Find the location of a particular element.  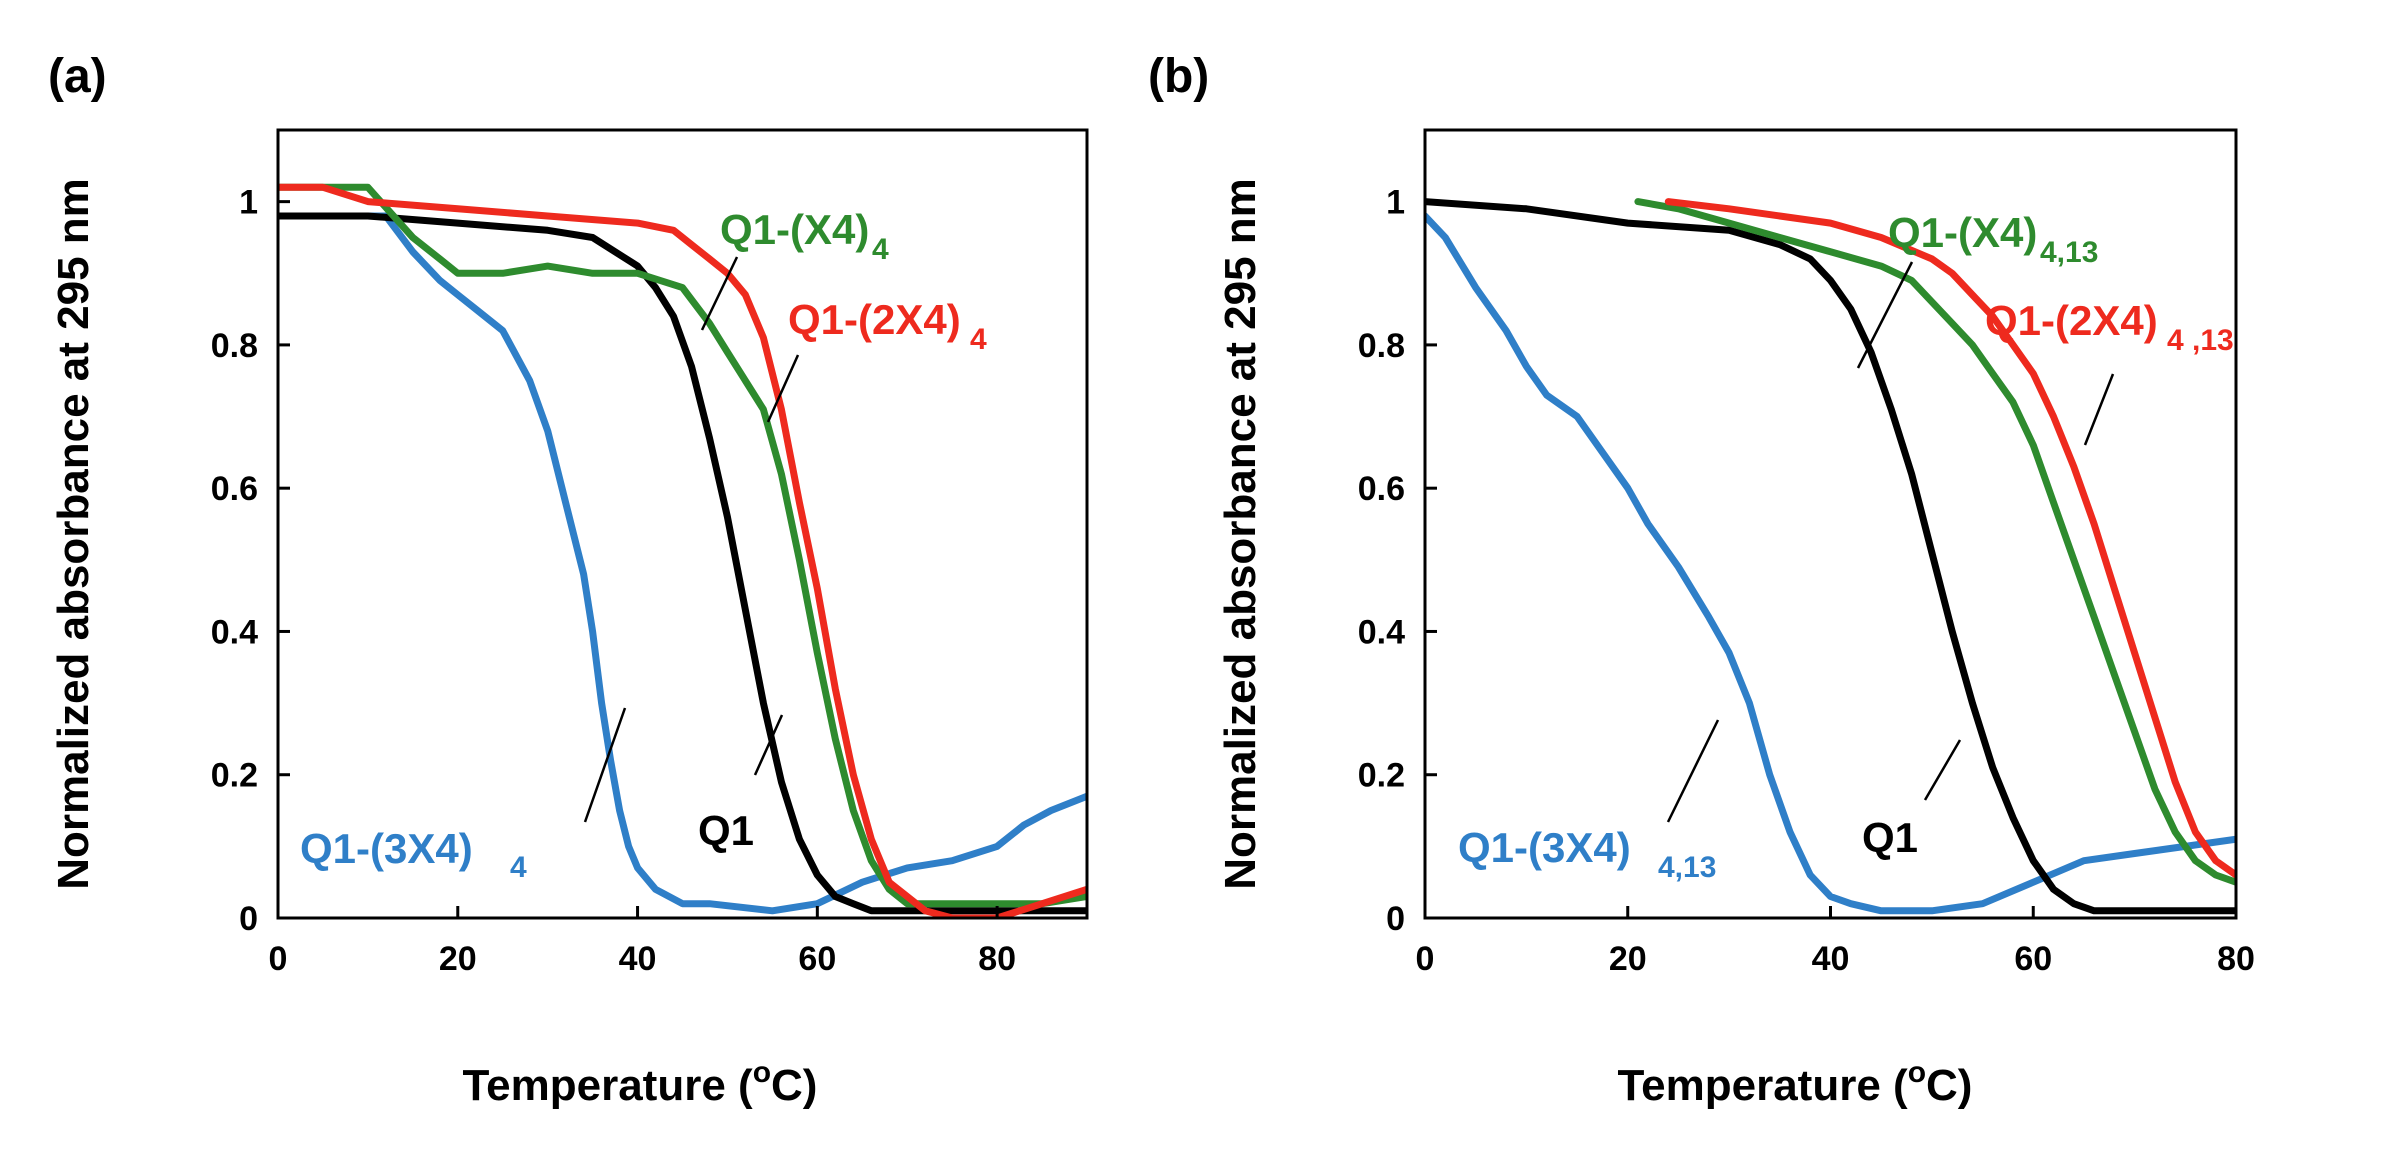

series-label-subscript: 4 ,13 is located at coordinates (2200, 340).